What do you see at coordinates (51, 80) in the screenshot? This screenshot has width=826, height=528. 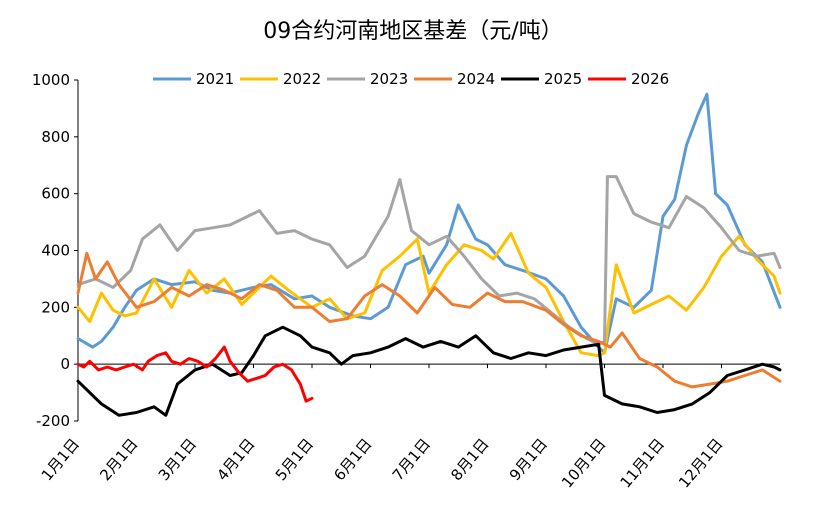 I see `y-tick-label: 1000` at bounding box center [51, 80].